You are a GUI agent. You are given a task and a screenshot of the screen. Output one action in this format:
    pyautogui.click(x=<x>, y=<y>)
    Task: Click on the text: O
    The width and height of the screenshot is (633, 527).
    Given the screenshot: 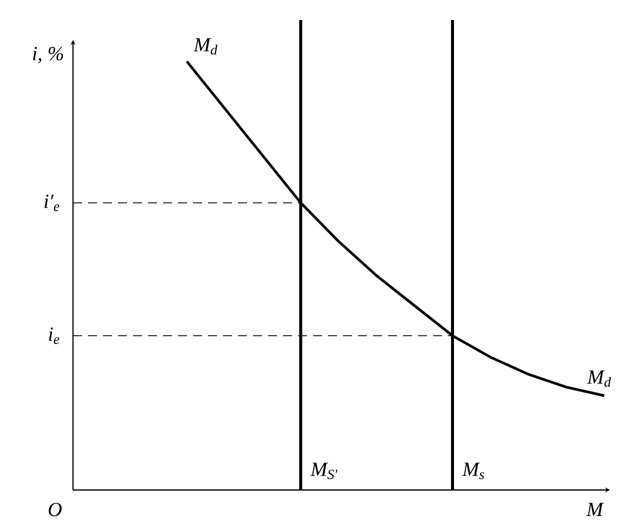 What is the action you would take?
    pyautogui.click(x=55, y=509)
    